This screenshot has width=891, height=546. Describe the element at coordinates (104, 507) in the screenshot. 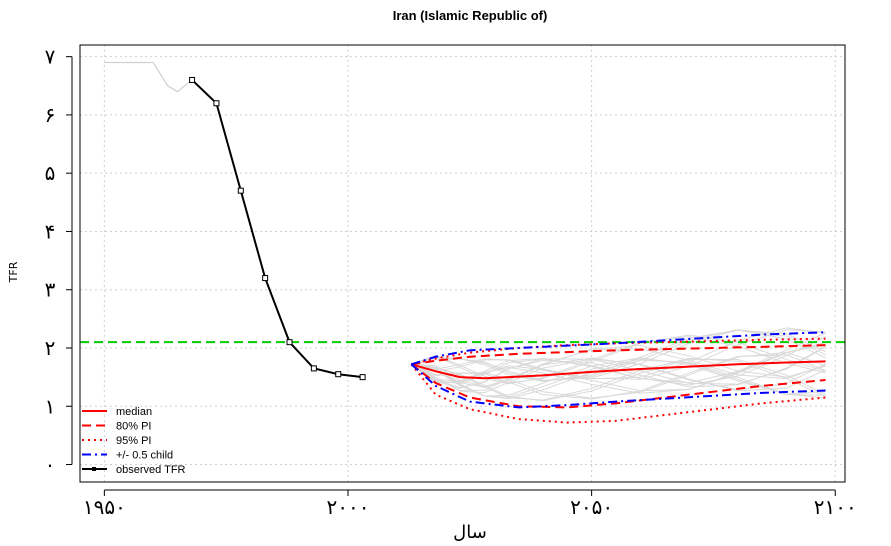

I see `x-tick-label: ۱۹۵۰` at that location.